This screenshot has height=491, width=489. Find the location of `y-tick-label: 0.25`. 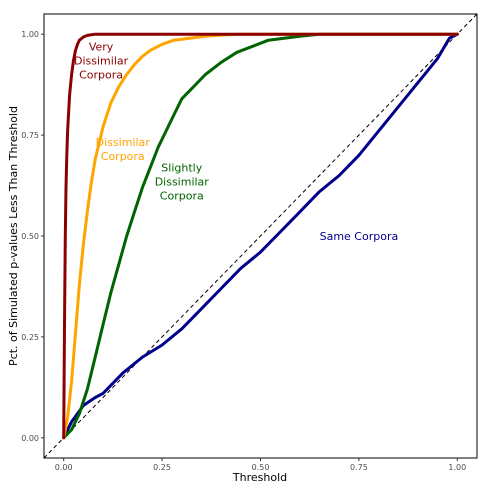

y-tick-label: 0.25 is located at coordinates (30, 337).